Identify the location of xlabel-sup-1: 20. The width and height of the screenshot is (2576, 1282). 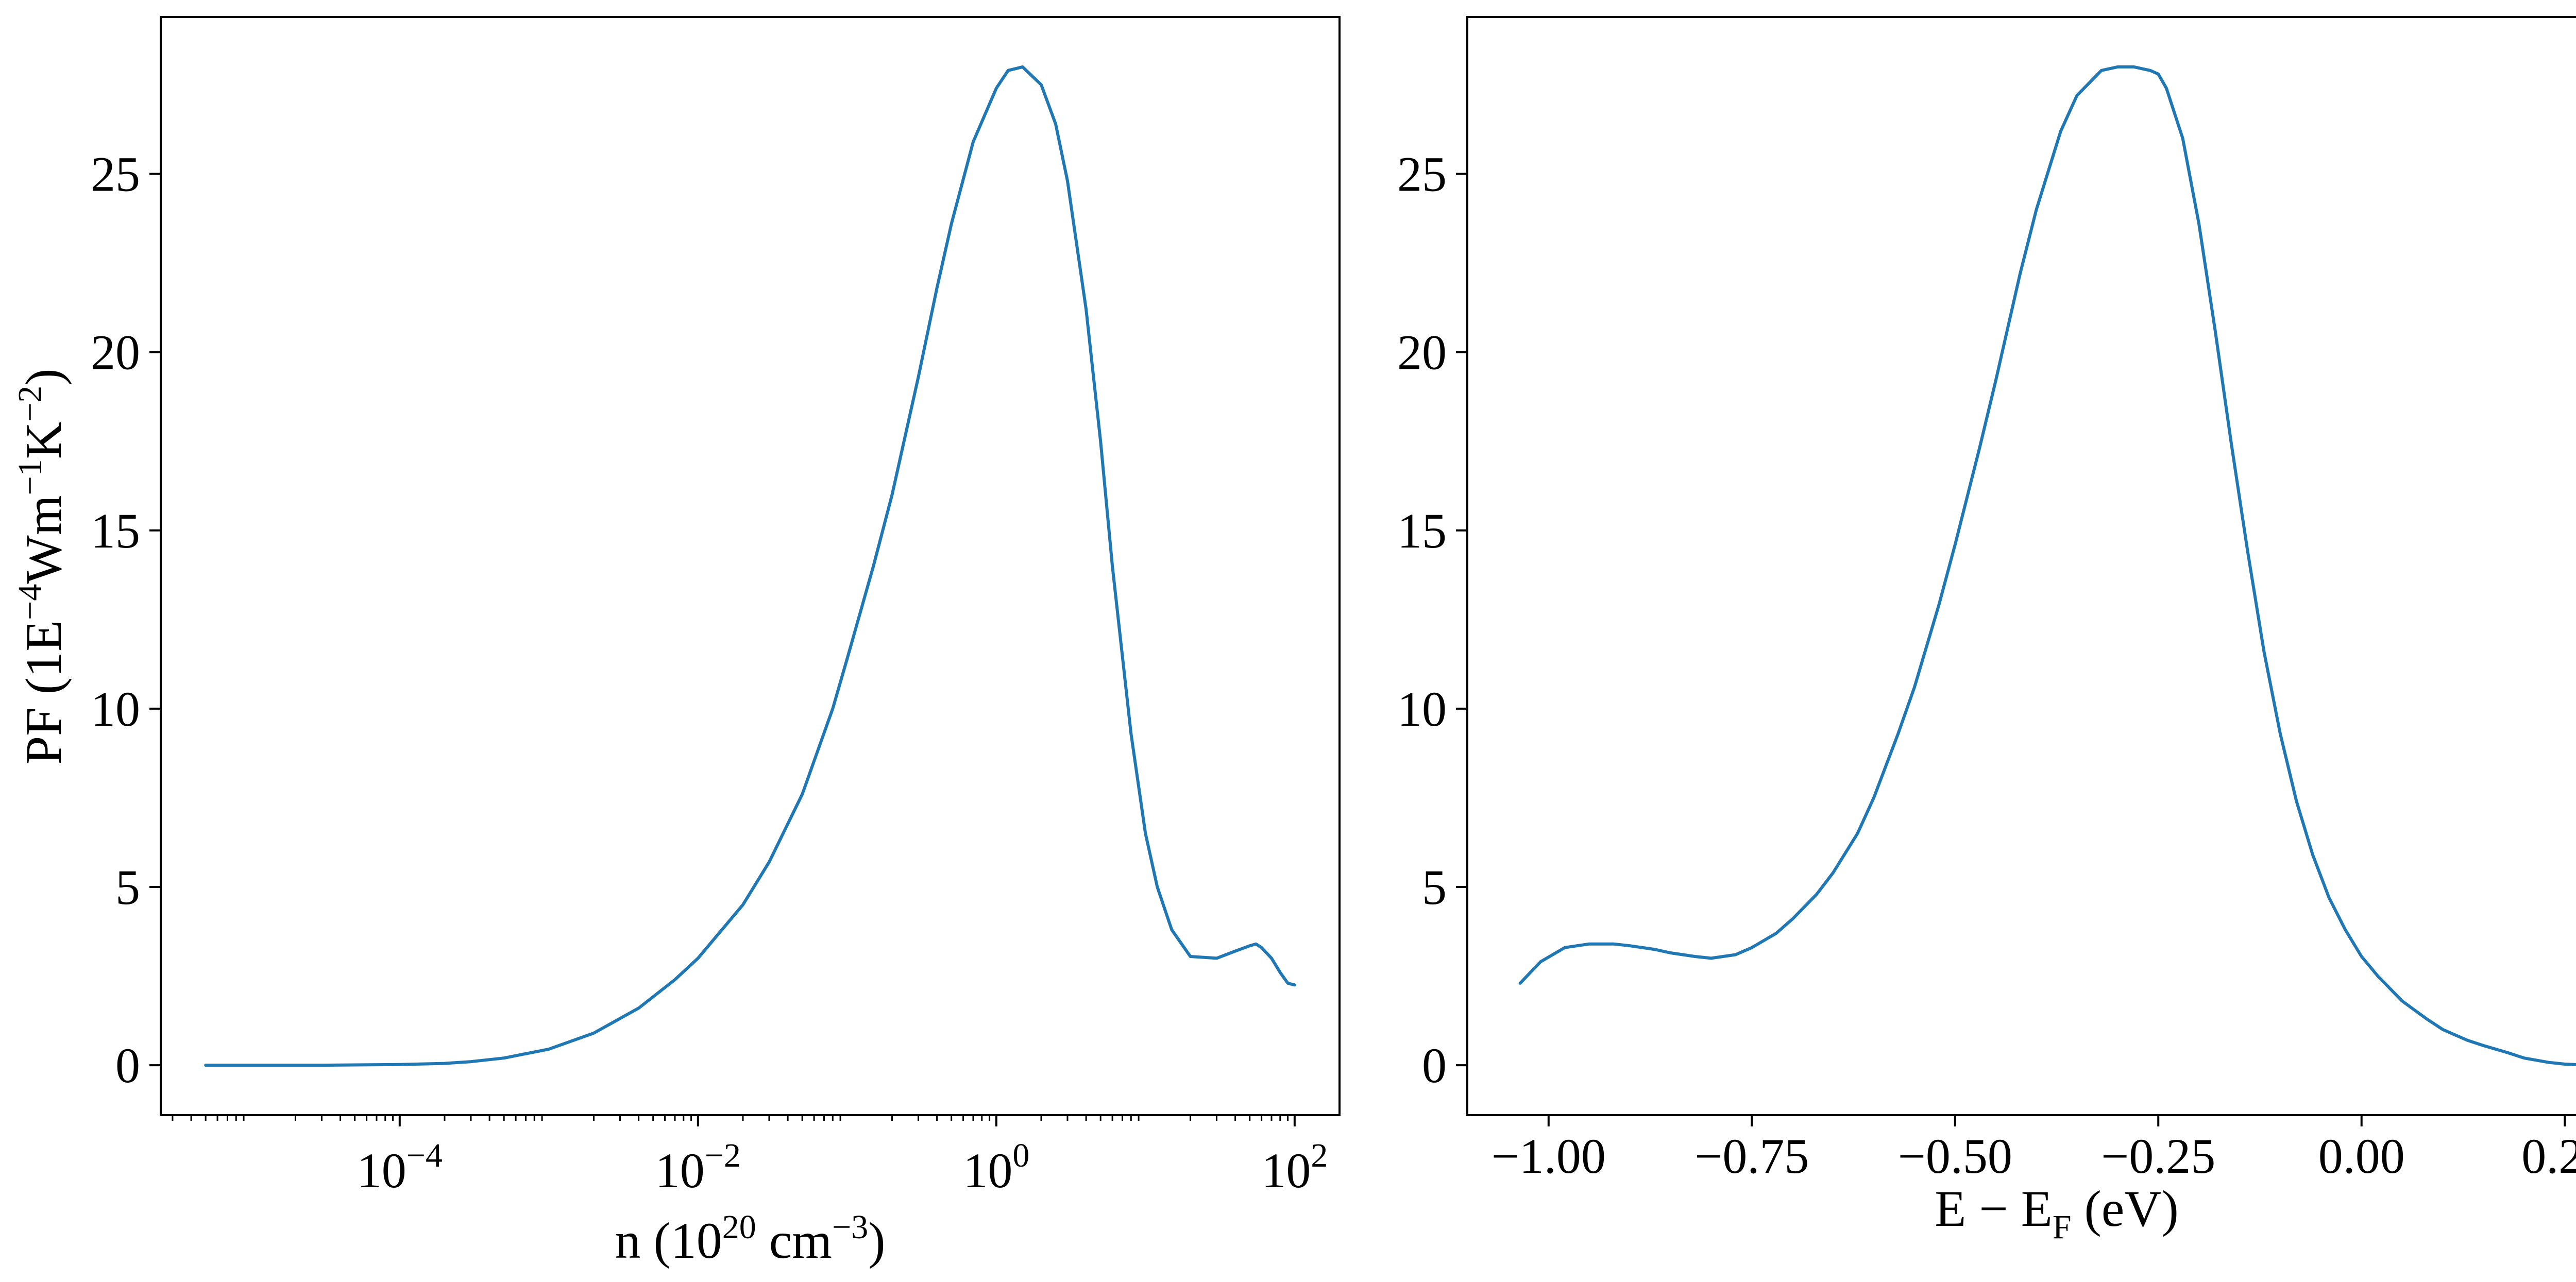
(739, 1227).